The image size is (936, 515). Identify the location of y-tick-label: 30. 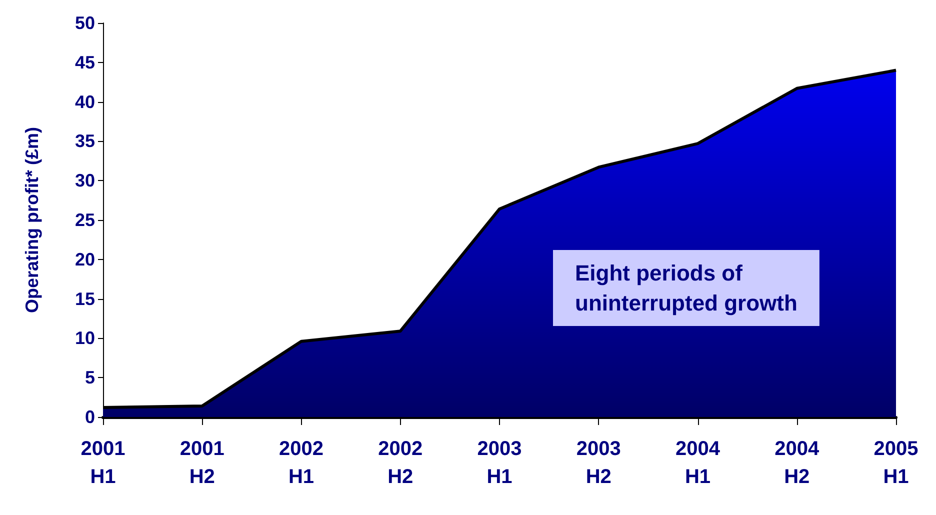
(84, 180).